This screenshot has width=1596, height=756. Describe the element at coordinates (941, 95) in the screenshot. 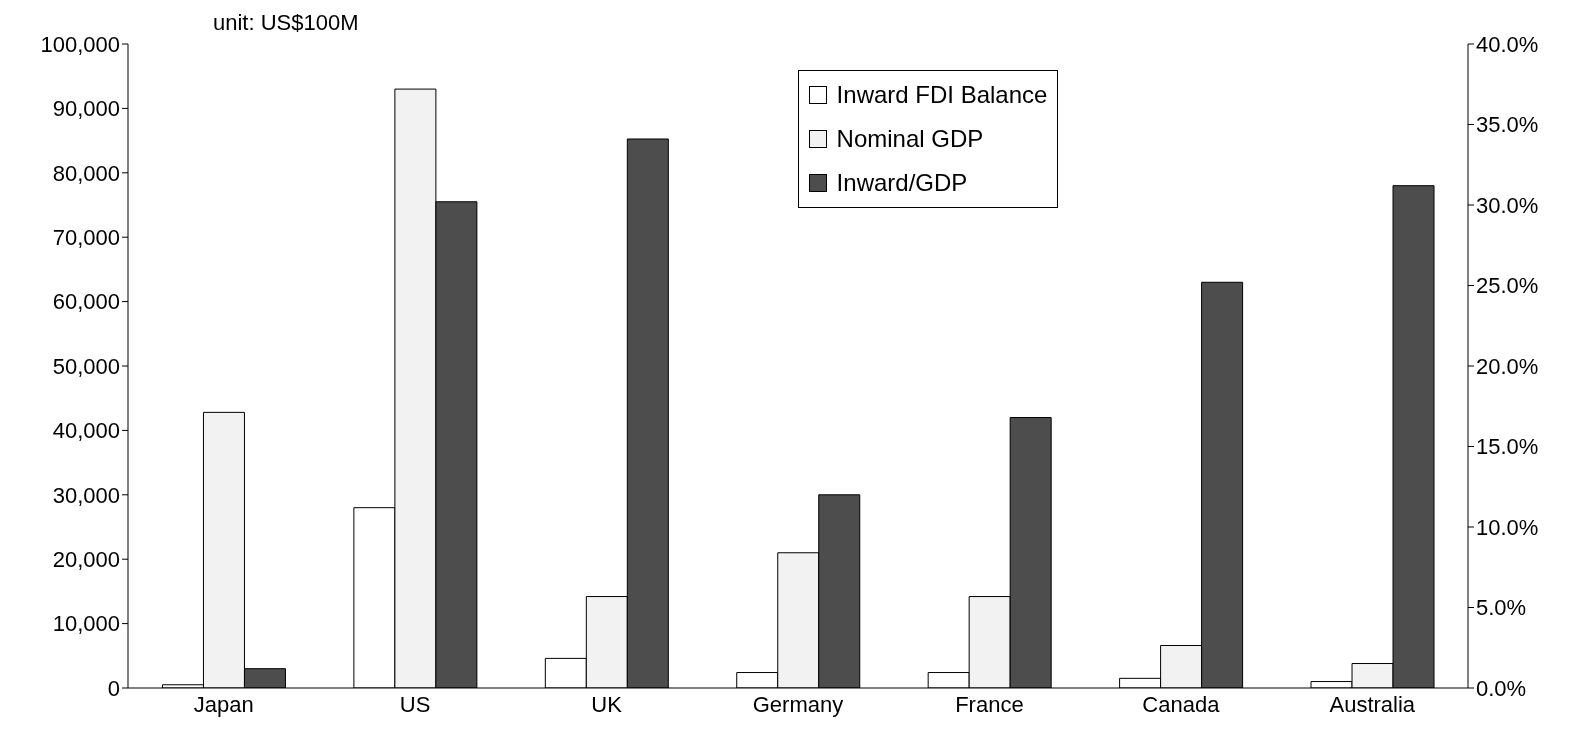

I see `legend-label: Inward FDI Balance` at that location.